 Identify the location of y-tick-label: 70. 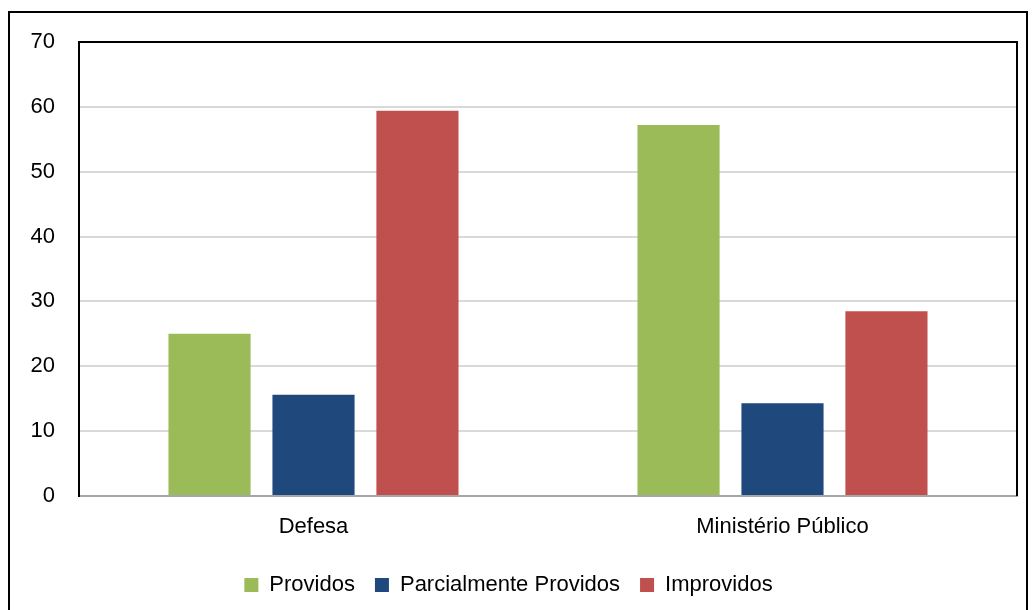
(42, 41).